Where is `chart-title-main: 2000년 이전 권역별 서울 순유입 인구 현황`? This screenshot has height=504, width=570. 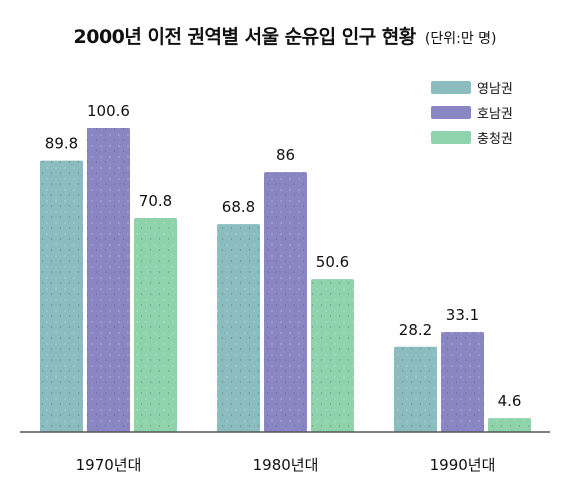 chart-title-main: 2000년 이전 권역별 서울 순유입 인구 현황 is located at coordinates (245, 37).